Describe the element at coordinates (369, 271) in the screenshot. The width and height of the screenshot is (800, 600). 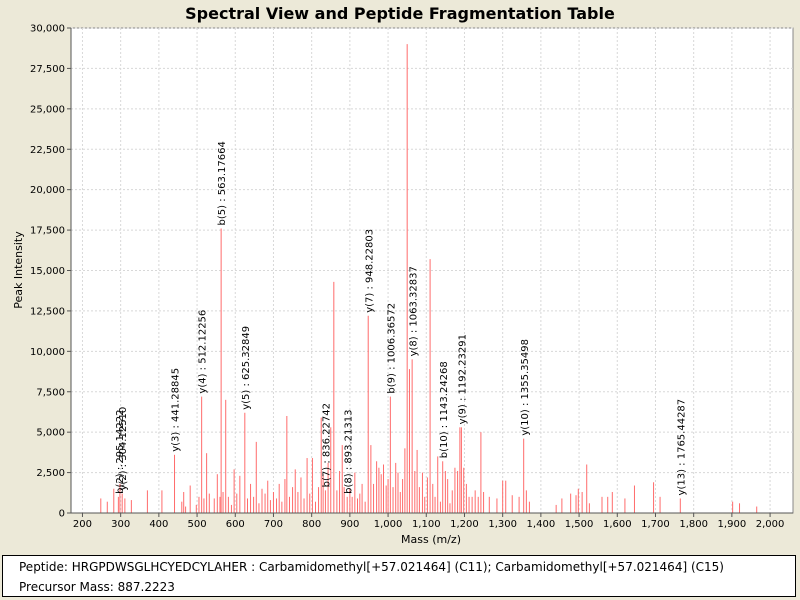
I see `peak-annotation-label: y(7) : 948.22803` at that location.